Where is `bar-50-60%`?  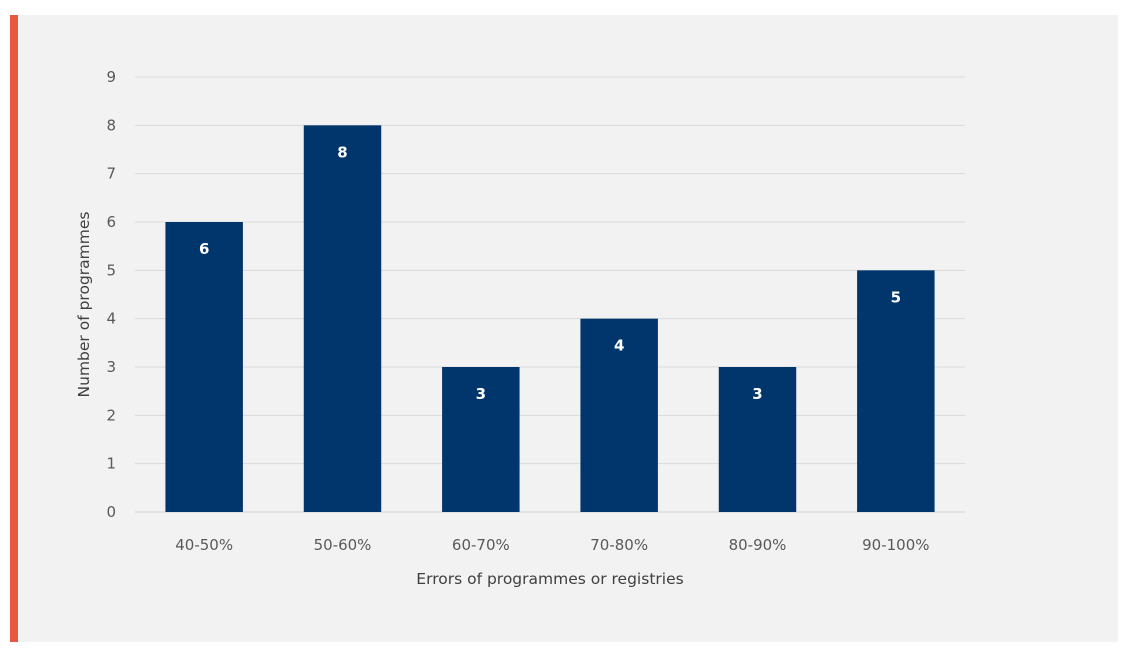 bar-50-60% is located at coordinates (342, 318).